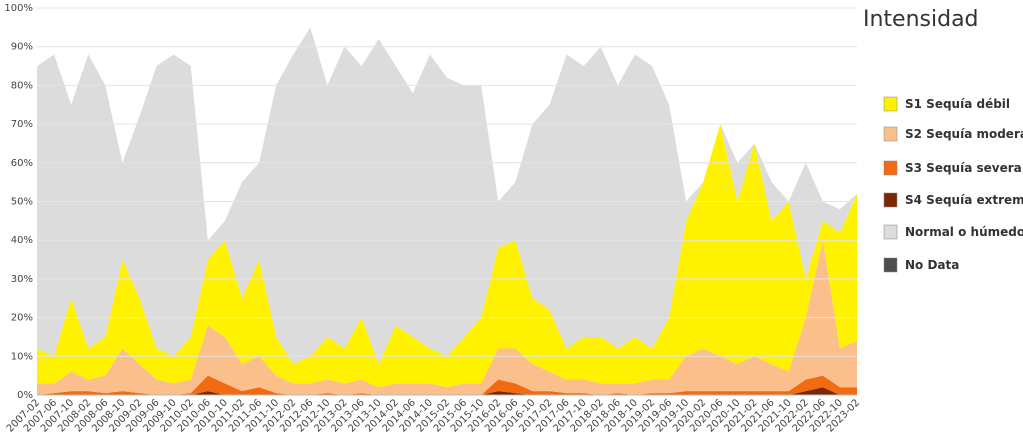 The height and width of the screenshot is (448, 1023). Describe the element at coordinates (921, 19) in the screenshot. I see `legend-title: Intensidad` at that location.